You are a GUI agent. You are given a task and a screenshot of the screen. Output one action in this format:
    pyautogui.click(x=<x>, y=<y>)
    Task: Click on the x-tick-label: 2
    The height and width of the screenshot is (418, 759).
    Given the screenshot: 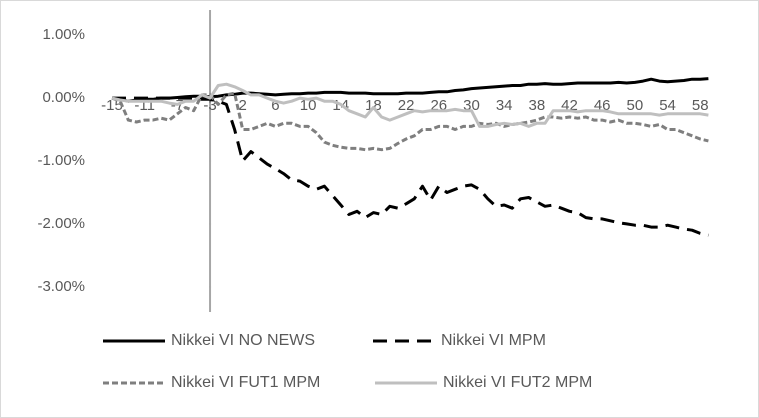 What is the action you would take?
    pyautogui.click(x=243, y=105)
    